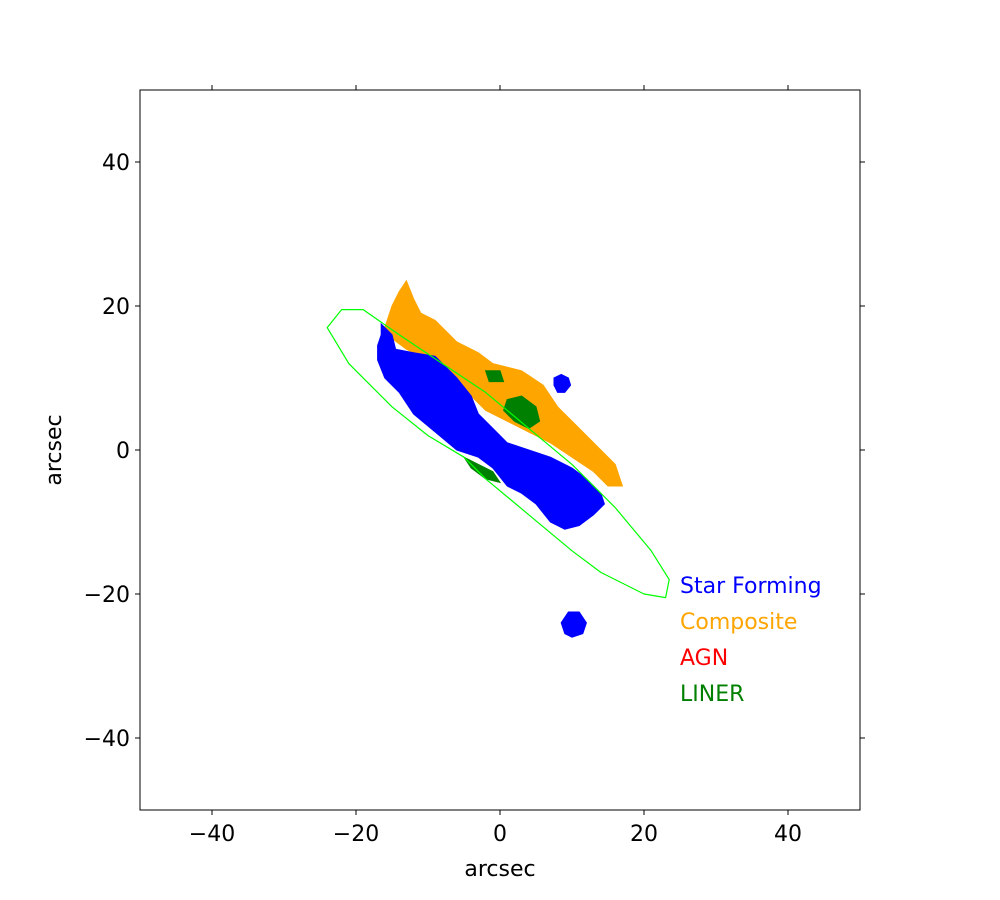 Image resolution: width=1000 pixels, height=900 pixels. I want to click on y-axis-label: arcsec, so click(54, 449).